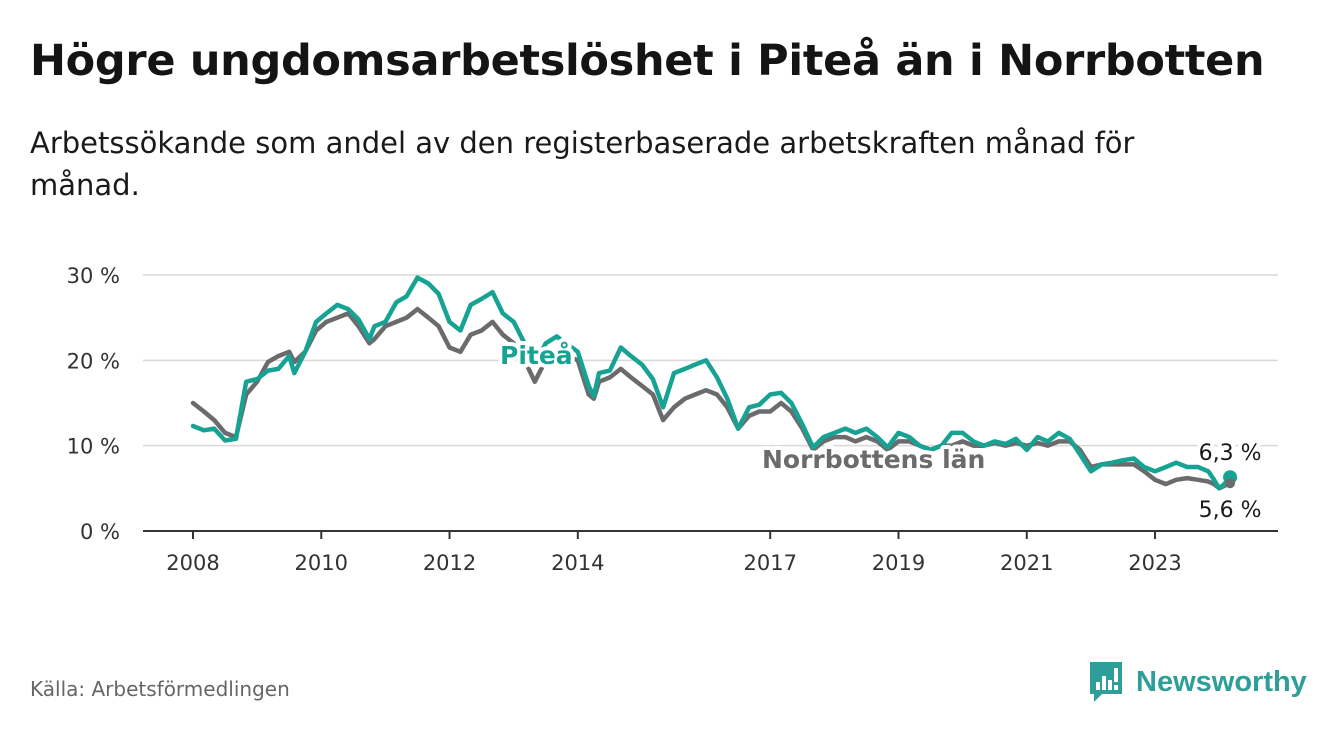 This screenshot has height=734, width=1340. I want to click on x-tick-label: 2010, so click(321, 563).